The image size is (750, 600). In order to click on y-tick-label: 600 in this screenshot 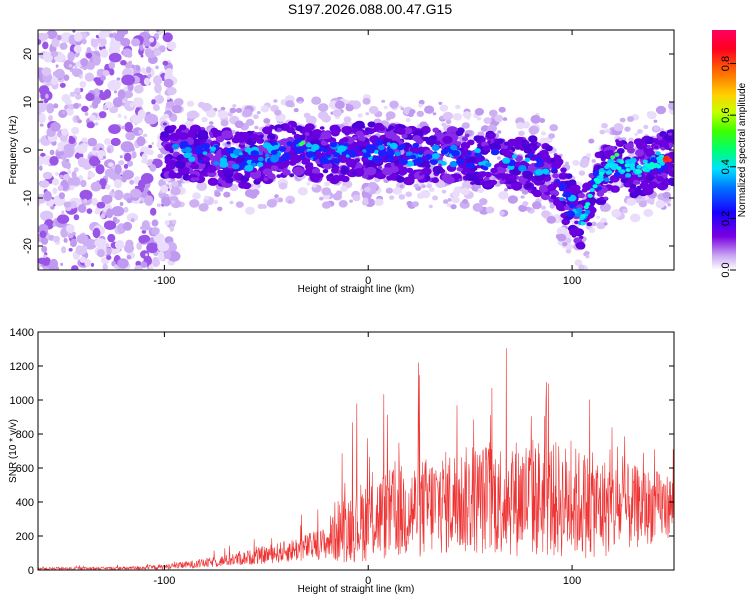, I will do `click(25, 469)`.